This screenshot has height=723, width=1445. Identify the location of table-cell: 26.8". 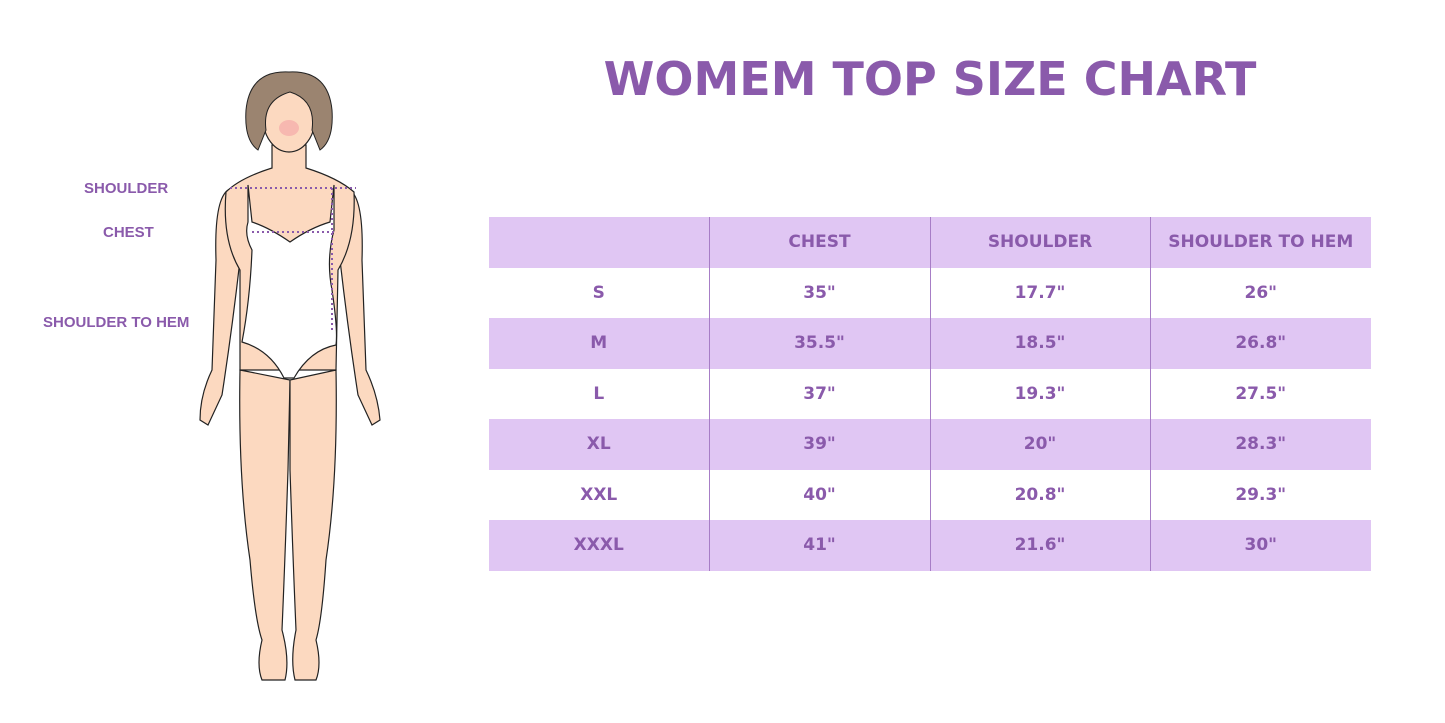
(1260, 343).